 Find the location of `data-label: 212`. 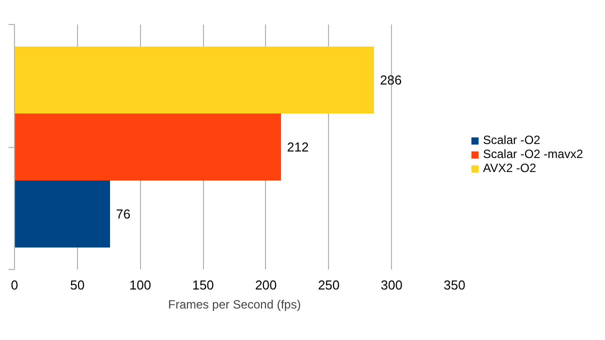

data-label: 212 is located at coordinates (298, 147).